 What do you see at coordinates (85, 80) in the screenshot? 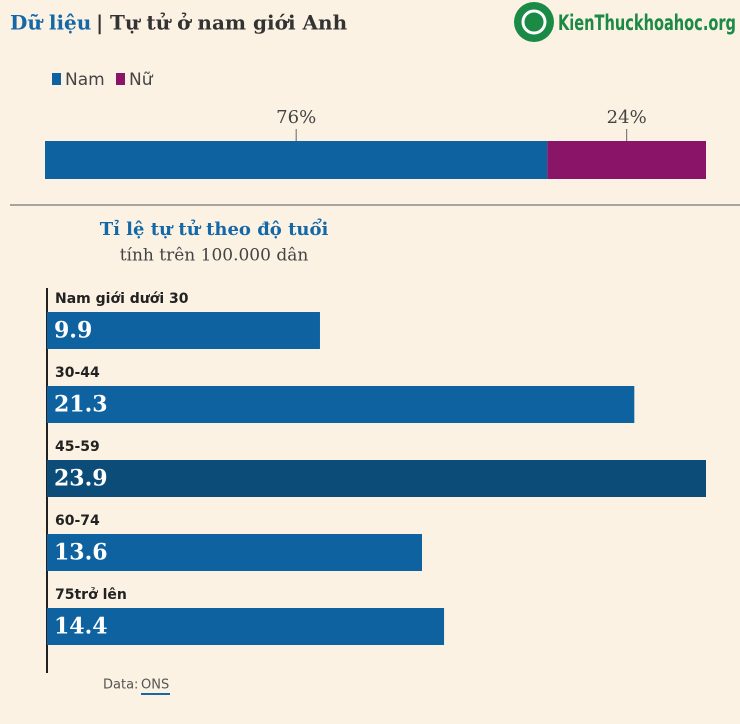
I see `legend-label: Nam` at bounding box center [85, 80].